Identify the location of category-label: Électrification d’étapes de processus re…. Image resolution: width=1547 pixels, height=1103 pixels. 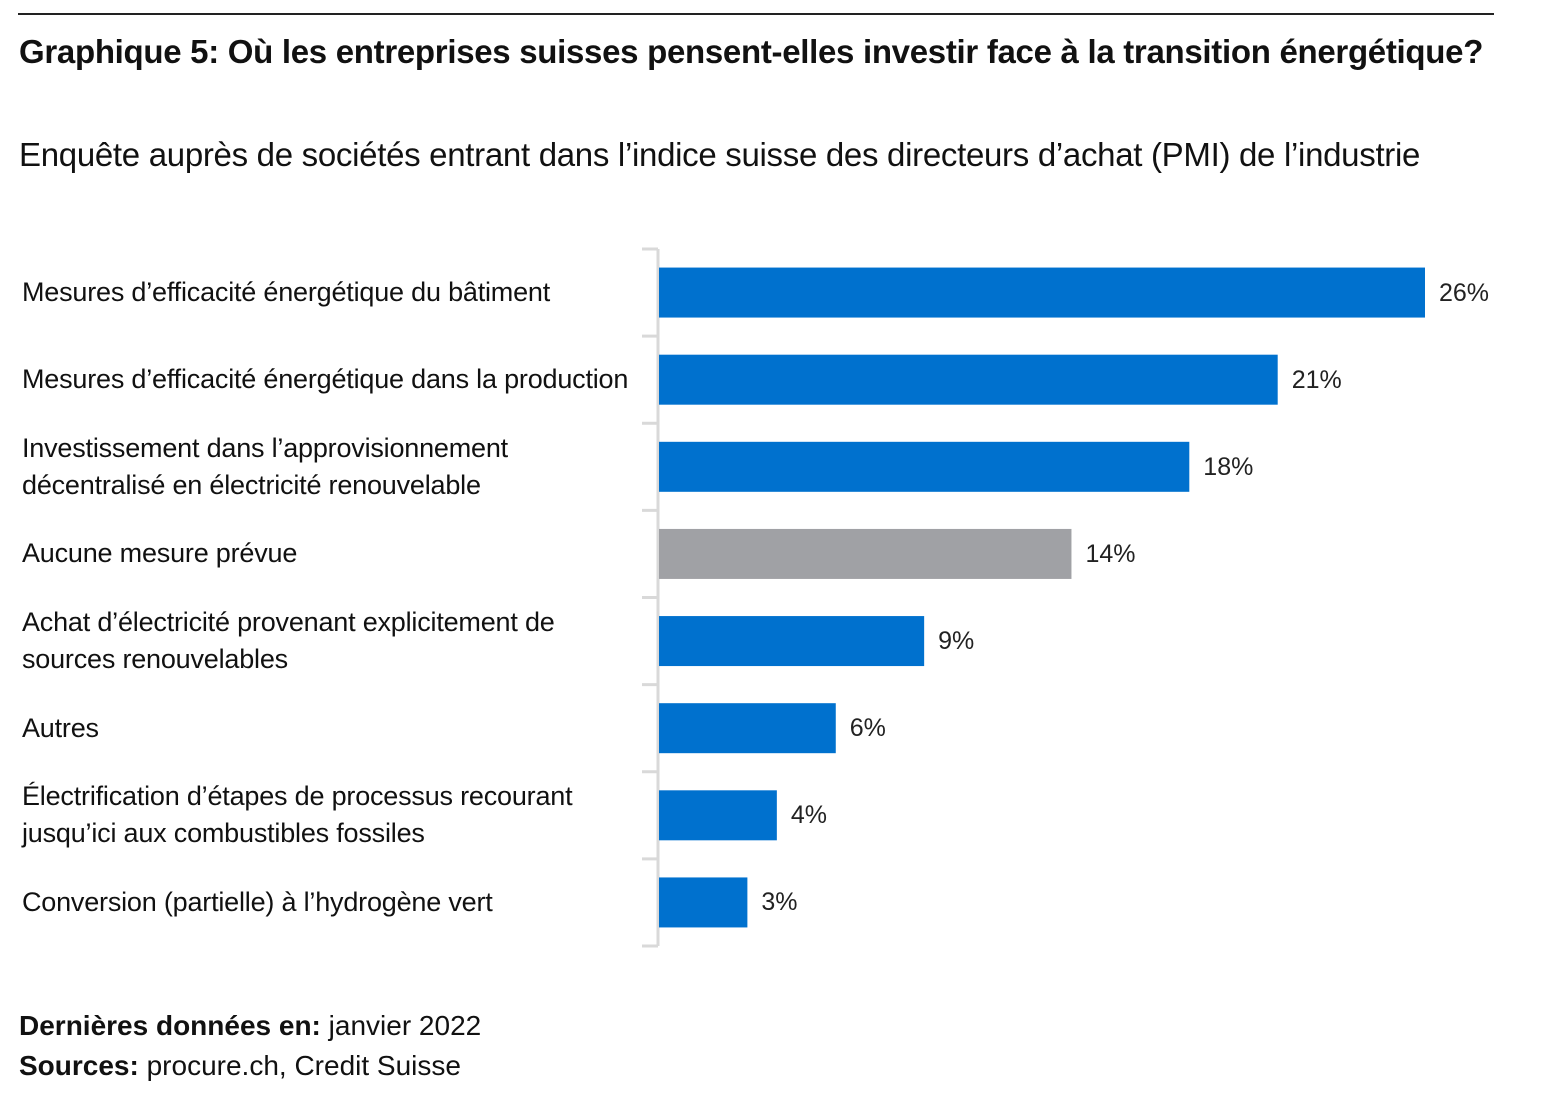
(297, 815).